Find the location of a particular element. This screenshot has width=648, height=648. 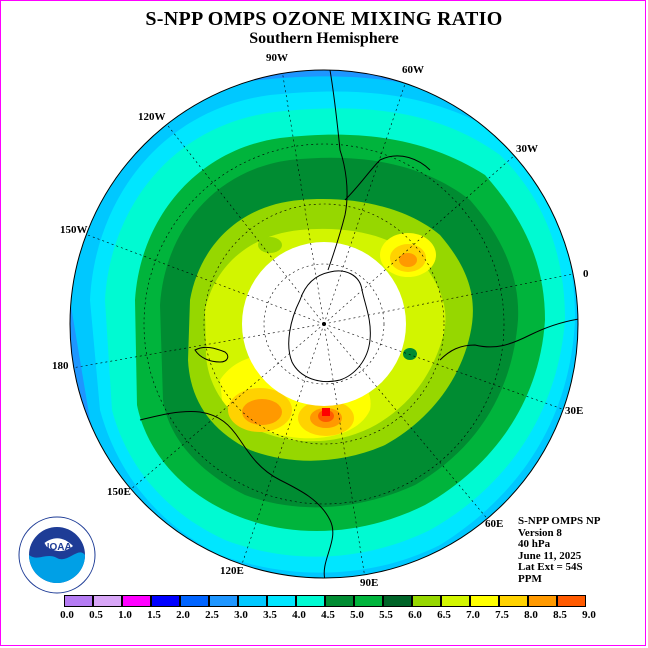

band-7-5-a is located at coordinates (262, 412).